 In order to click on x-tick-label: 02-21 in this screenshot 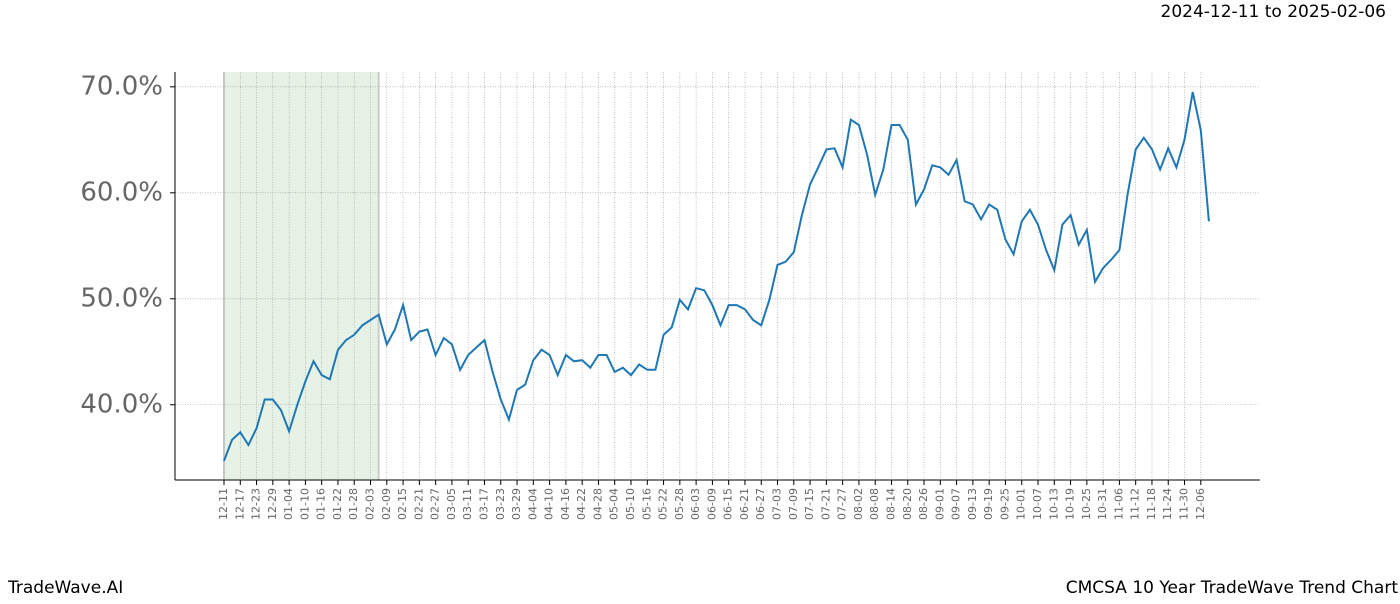, I will do `click(418, 504)`.